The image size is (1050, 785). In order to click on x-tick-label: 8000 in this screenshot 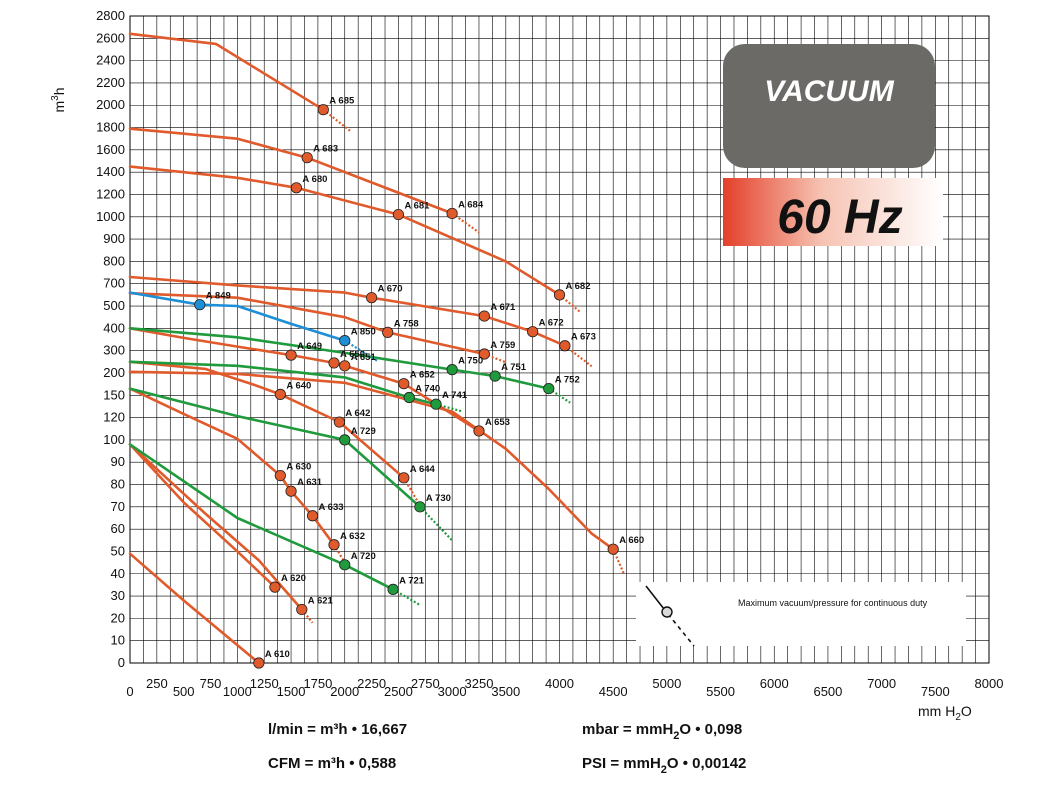, I will do `click(989, 683)`.